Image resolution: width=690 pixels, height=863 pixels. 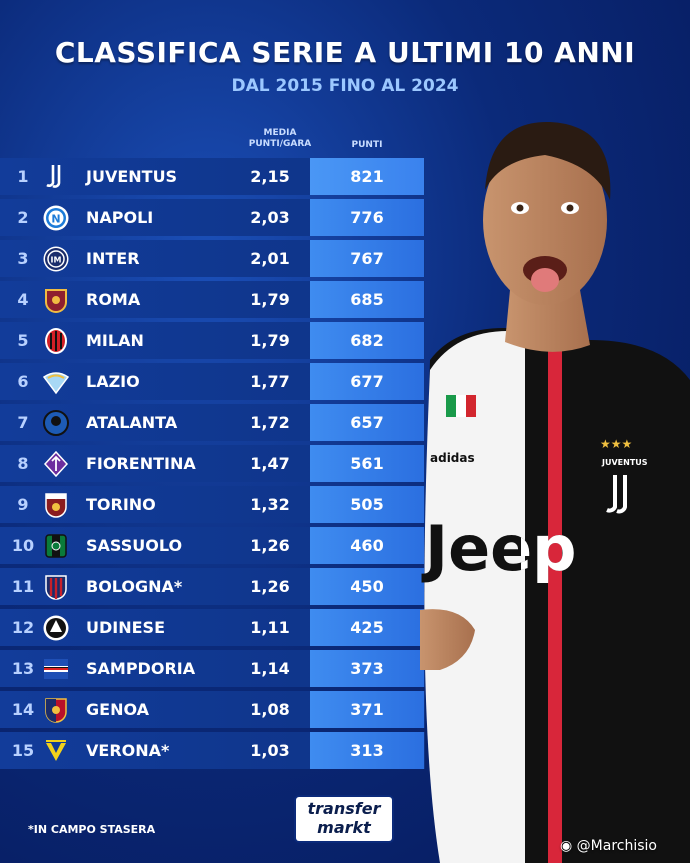 What do you see at coordinates (56, 464) in the screenshot?
I see `fiorentina-logo-icon` at bounding box center [56, 464].